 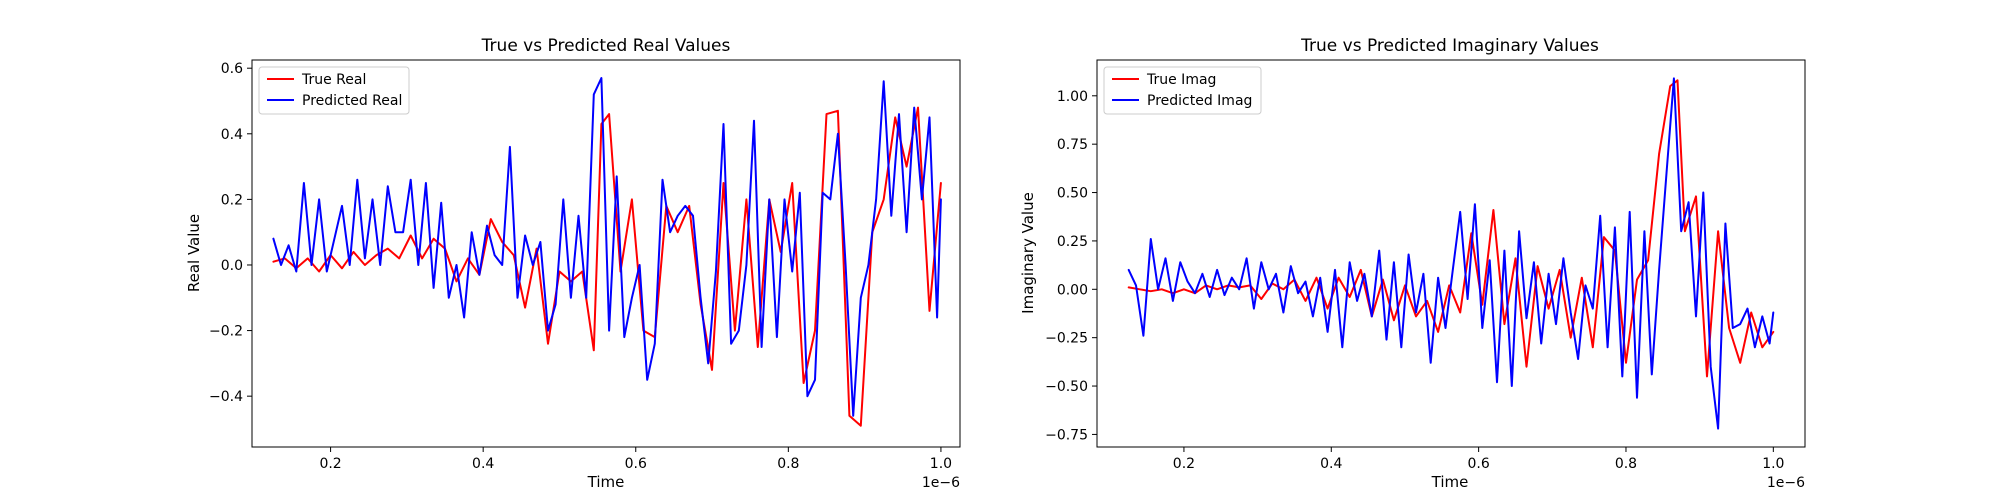 I want to click on y-axis: −0.75 −0.50 −0.25 0.00 0.25 0.50 0.75 1.00, so click(x=1071, y=266).